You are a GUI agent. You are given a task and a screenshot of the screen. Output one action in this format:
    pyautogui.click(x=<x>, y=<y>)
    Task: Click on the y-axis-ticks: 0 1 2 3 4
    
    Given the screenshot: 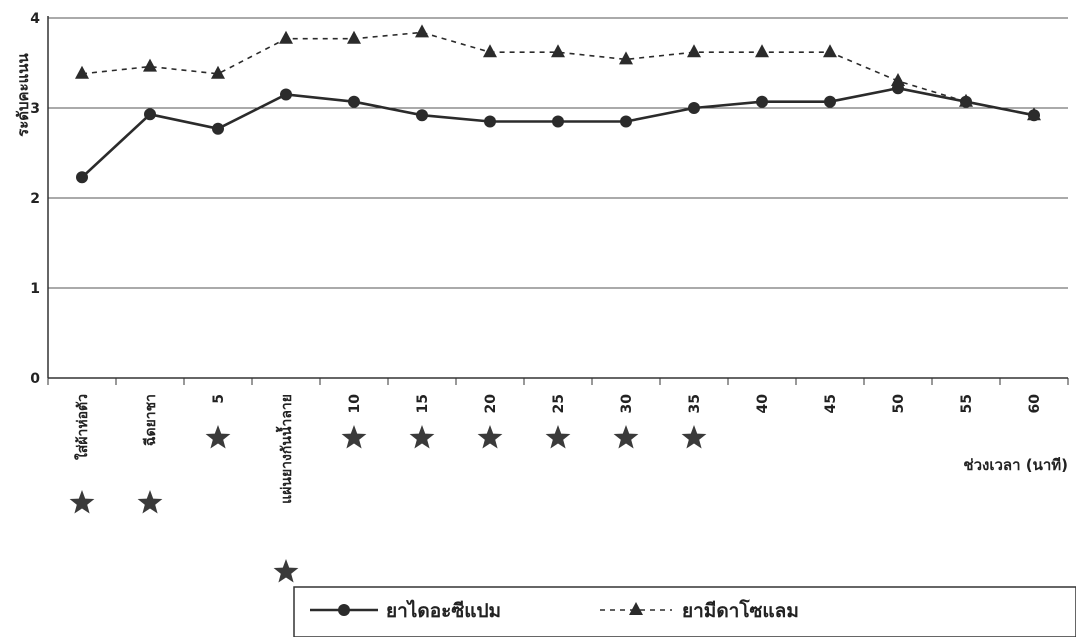 What is the action you would take?
    pyautogui.click(x=35, y=199)
    